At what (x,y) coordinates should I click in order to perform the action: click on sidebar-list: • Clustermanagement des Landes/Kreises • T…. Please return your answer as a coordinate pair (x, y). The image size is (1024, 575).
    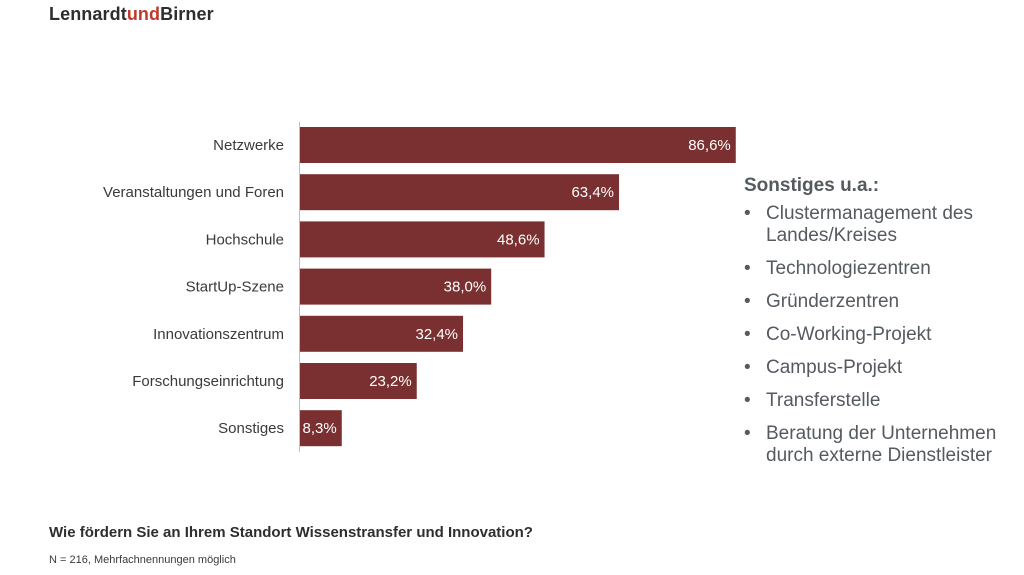
    Looking at the image, I should click on (874, 335).